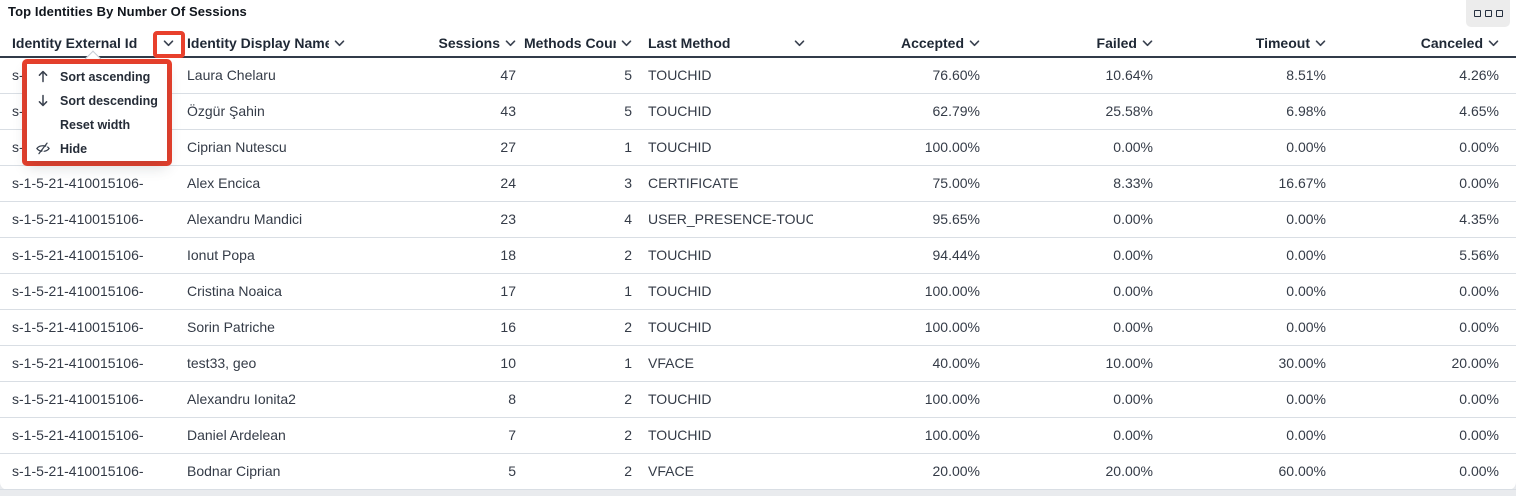 This screenshot has height=496, width=1516. Describe the element at coordinates (1116, 43) in the screenshot. I see `column-header-label: Failed` at that location.